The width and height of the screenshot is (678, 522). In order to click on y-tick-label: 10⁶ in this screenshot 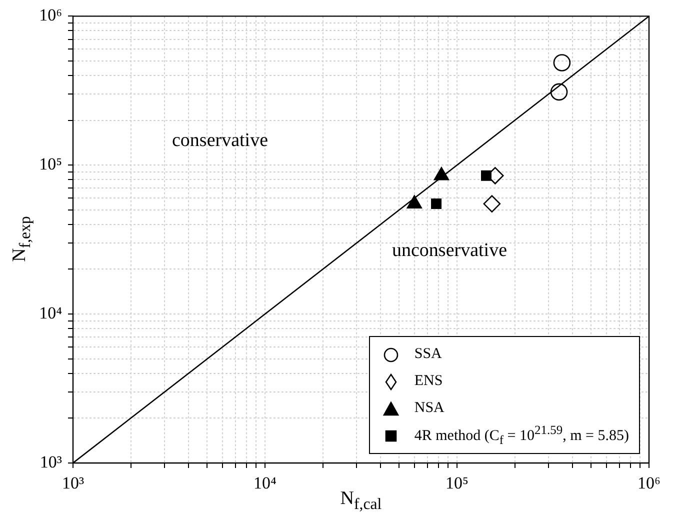, I will do `click(50, 15)`.